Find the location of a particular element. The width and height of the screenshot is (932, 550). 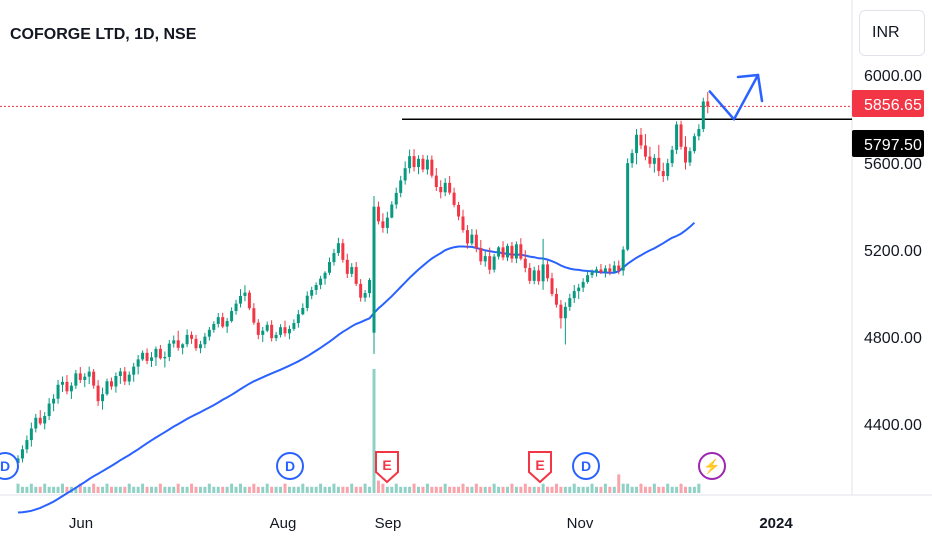

split-marker: ⚡ is located at coordinates (712, 466).